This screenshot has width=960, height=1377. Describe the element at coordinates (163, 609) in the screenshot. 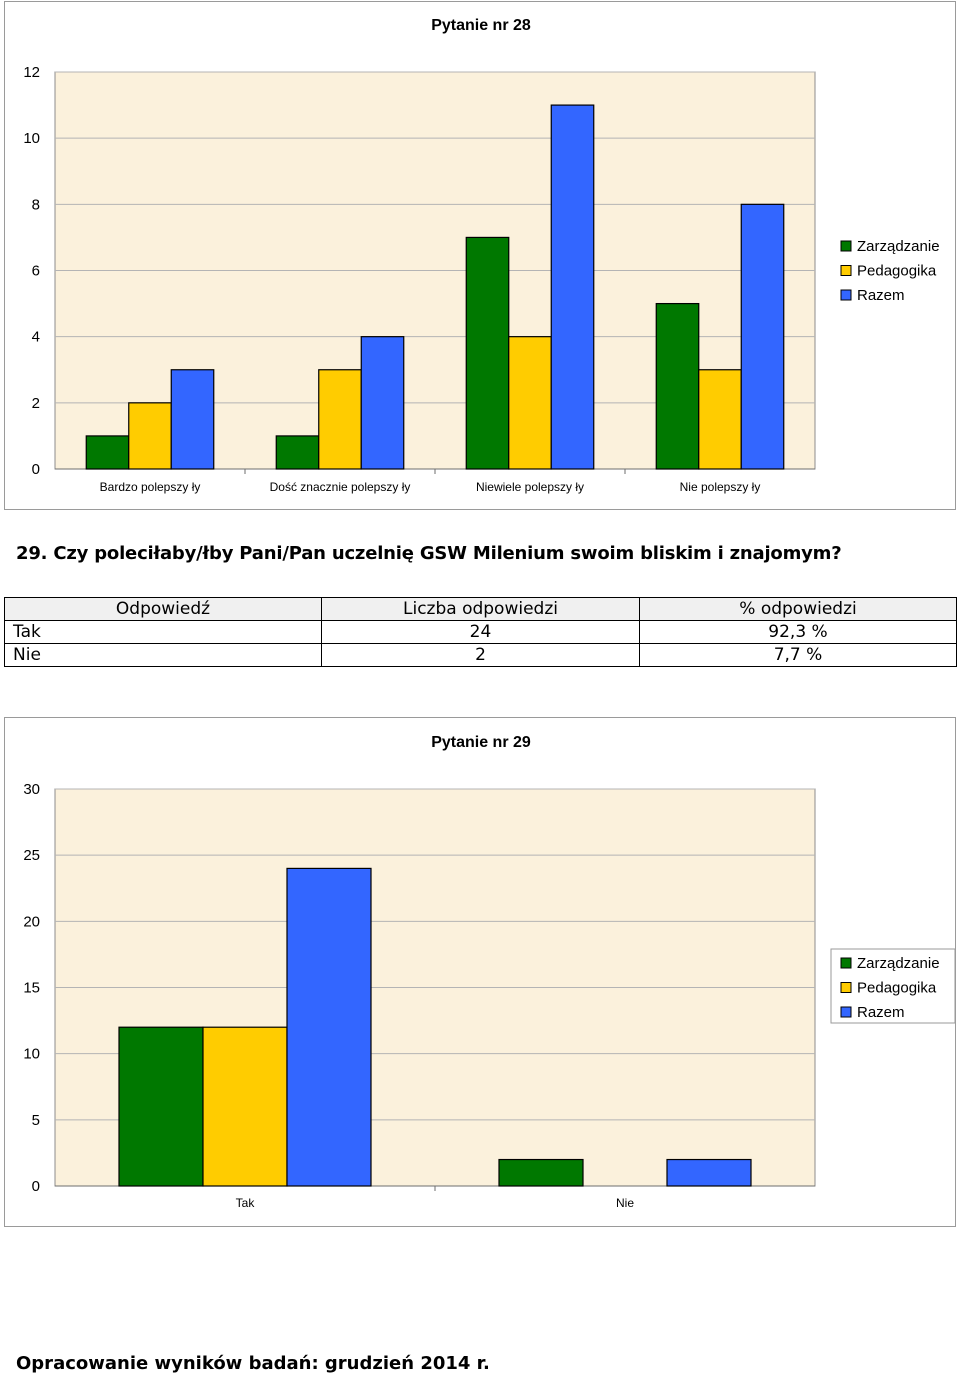

I see `table-header-answer: Odpowiedź` at that location.